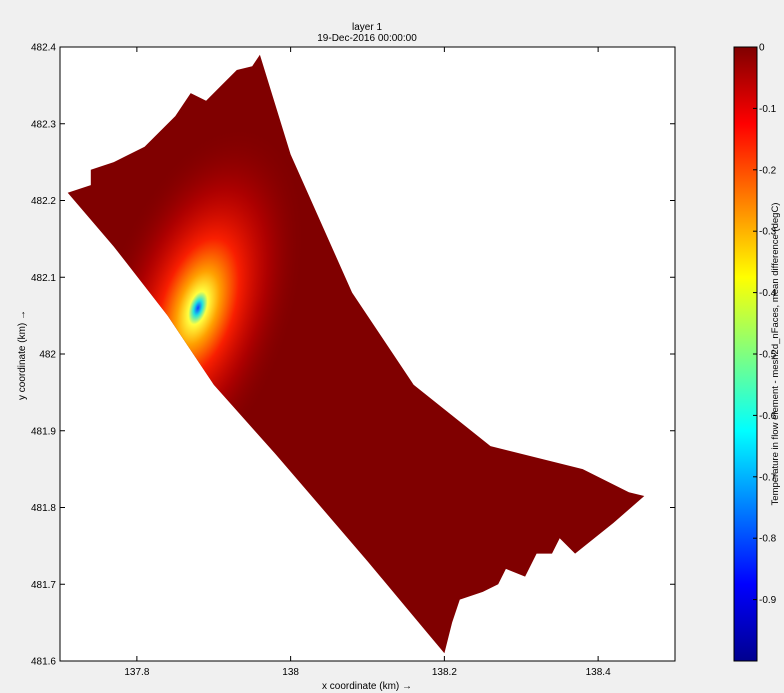  What do you see at coordinates (43, 662) in the screenshot?
I see `y-tick-label: 481.6` at bounding box center [43, 662].